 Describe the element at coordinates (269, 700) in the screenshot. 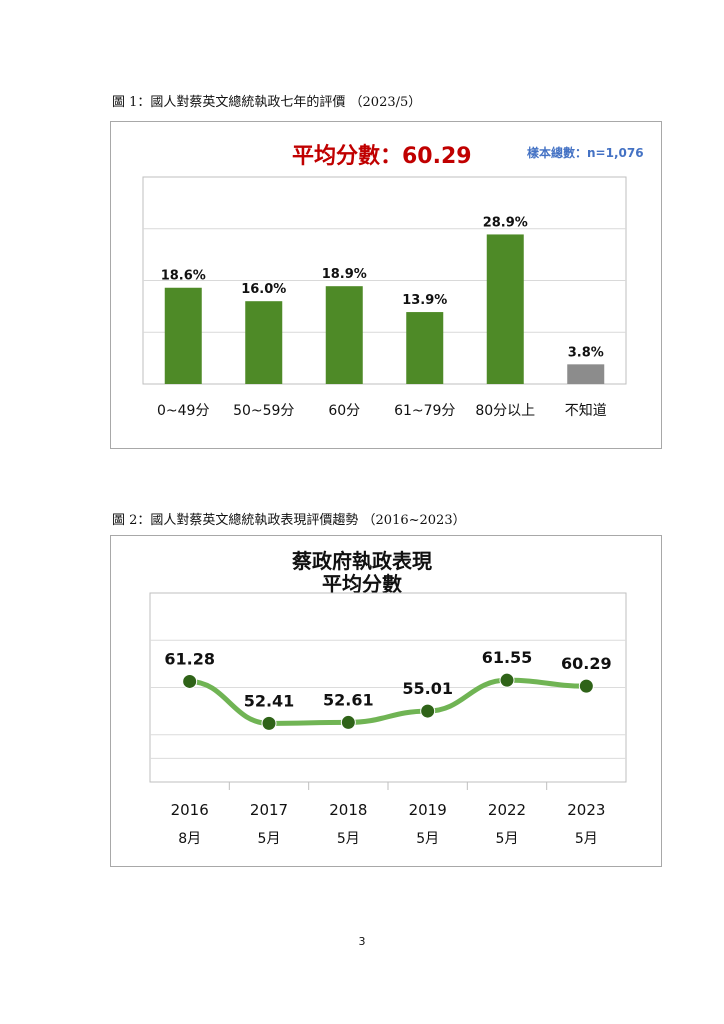

I see `chart2-data-label: 52.41` at that location.